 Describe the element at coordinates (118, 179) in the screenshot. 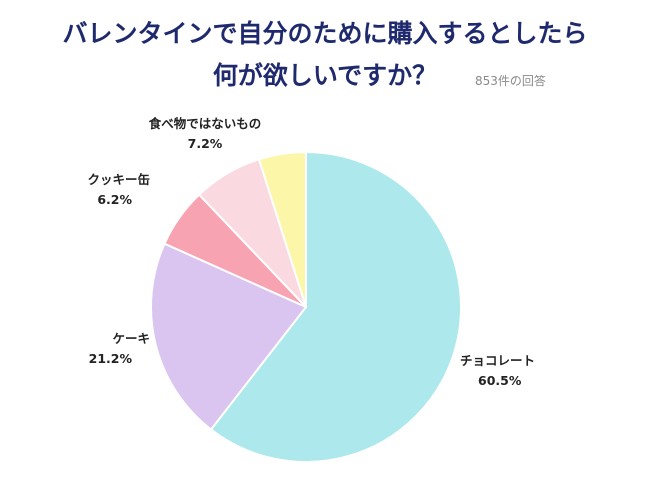

I see `slice-label-2: クッキー缶` at that location.